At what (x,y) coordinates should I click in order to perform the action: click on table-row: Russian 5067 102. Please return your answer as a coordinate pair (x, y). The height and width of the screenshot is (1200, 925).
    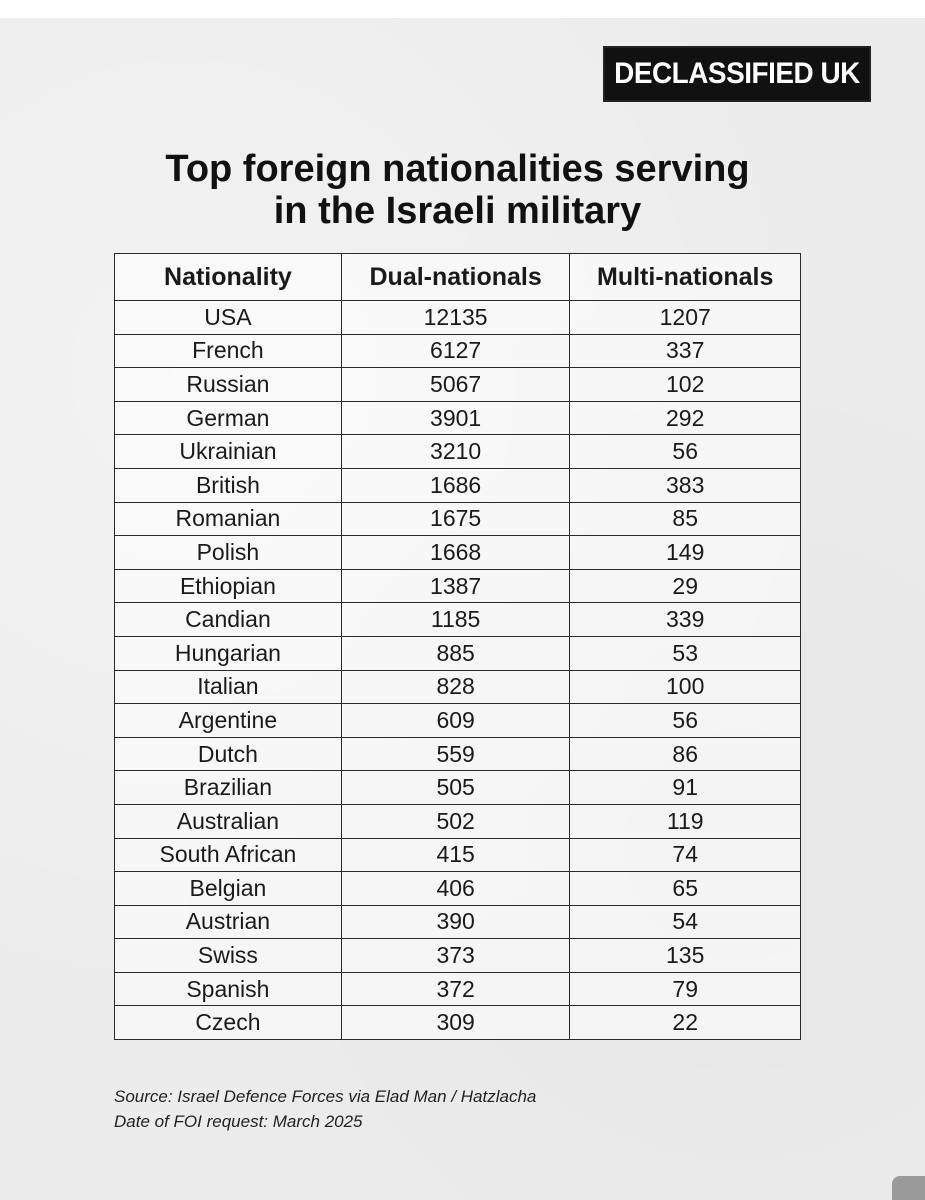
    Looking at the image, I should click on (457, 384).